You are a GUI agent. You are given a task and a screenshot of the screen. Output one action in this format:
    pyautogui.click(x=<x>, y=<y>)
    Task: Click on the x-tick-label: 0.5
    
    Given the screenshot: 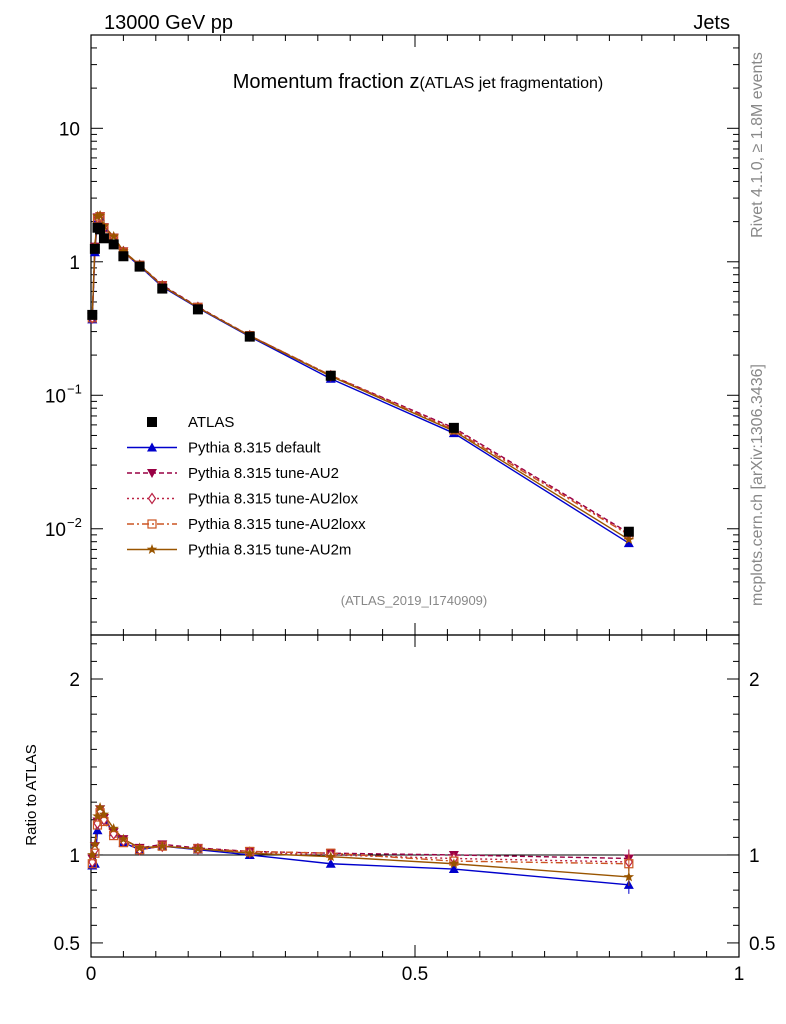 What is the action you would take?
    pyautogui.click(x=415, y=974)
    